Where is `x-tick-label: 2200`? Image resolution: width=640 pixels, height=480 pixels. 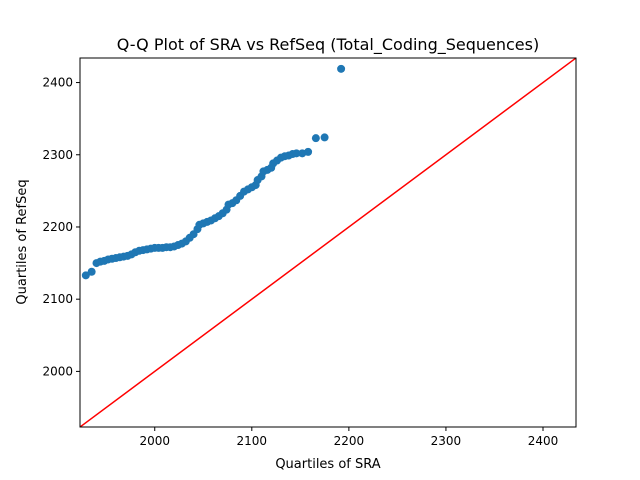 x-tick-label: 2200 is located at coordinates (349, 441).